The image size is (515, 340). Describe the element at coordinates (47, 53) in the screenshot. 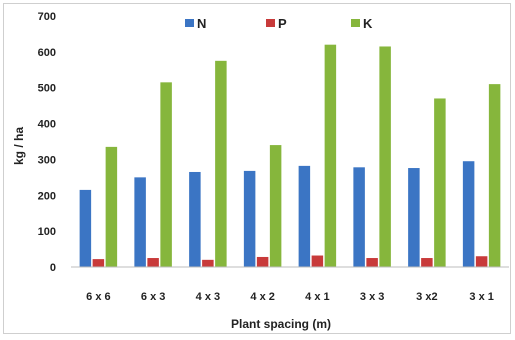

I see `y-tick-label: 600` at that location.